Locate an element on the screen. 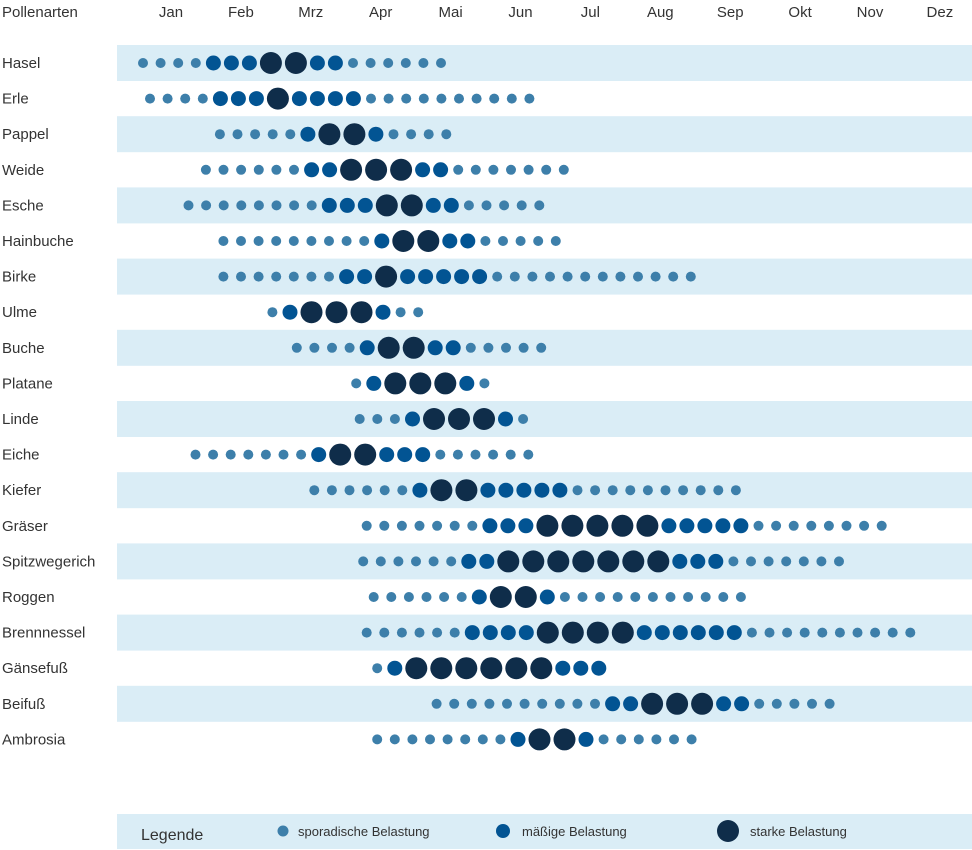 This screenshot has width=972, height=850. species-label: Hainbuche is located at coordinates (38, 241).